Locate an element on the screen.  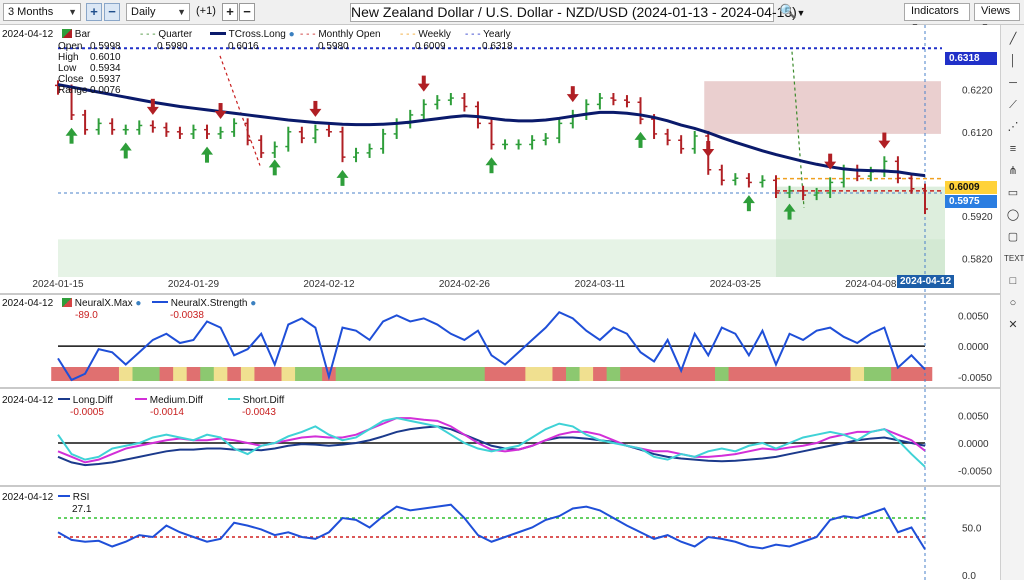
fibonacci-tool-icon: ≡ is located at coordinates (1013, 149).